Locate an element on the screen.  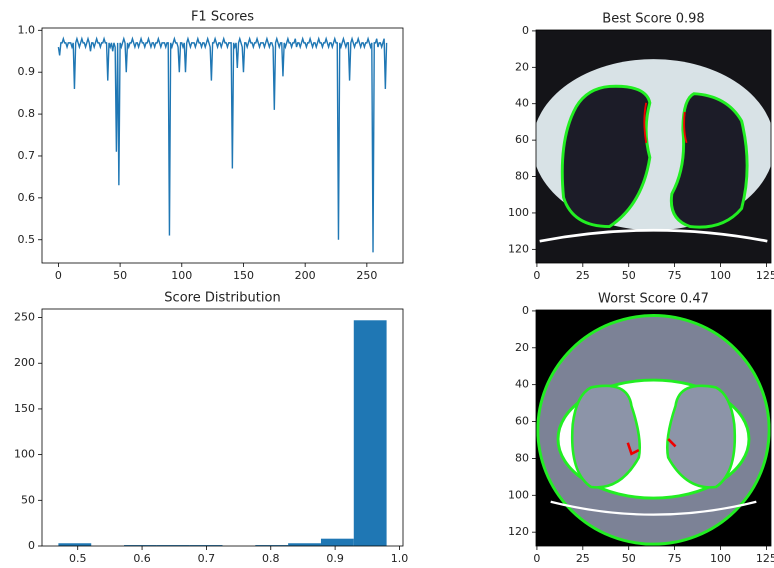
x-tick-label: 0.7 is located at coordinates (207, 558).